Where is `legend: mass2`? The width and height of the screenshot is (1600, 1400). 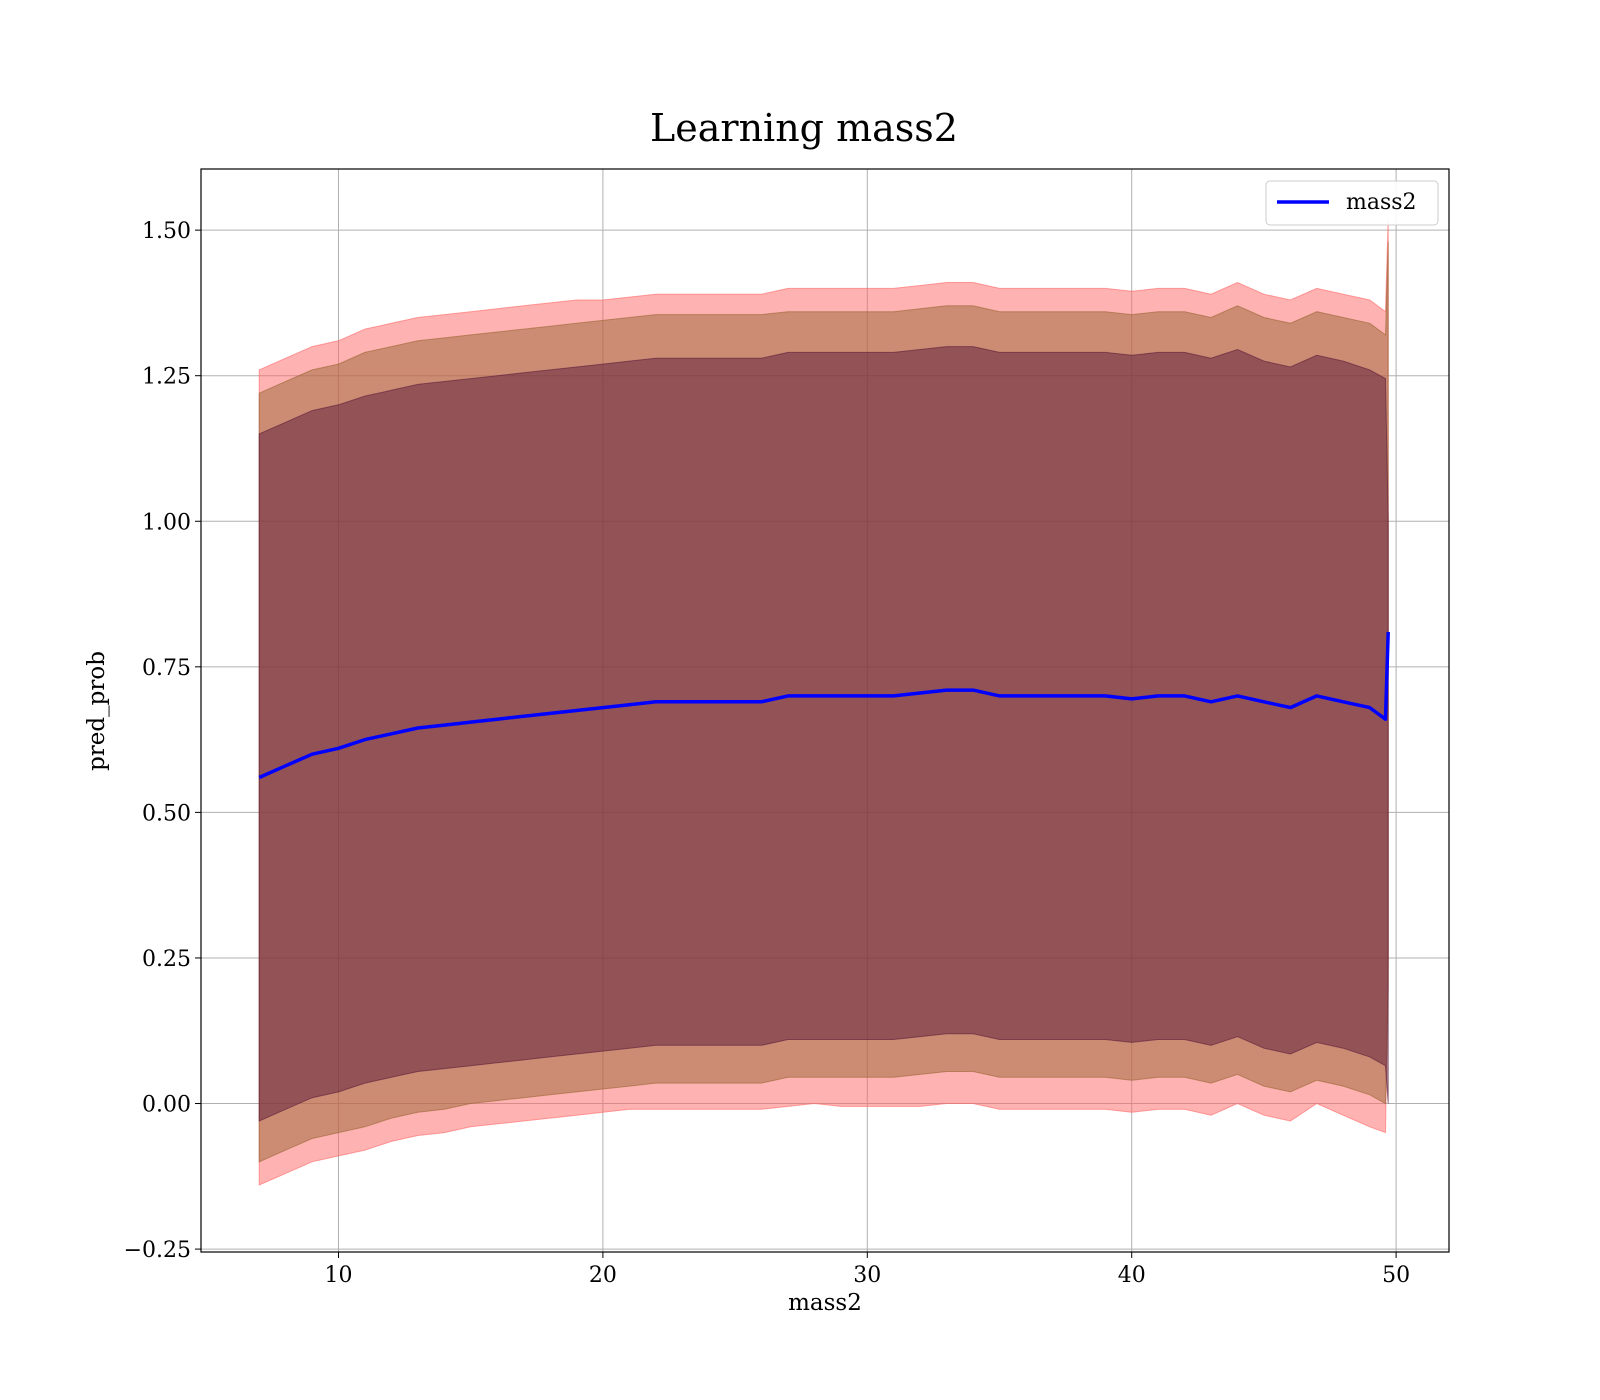
legend: mass2 is located at coordinates (1352, 203).